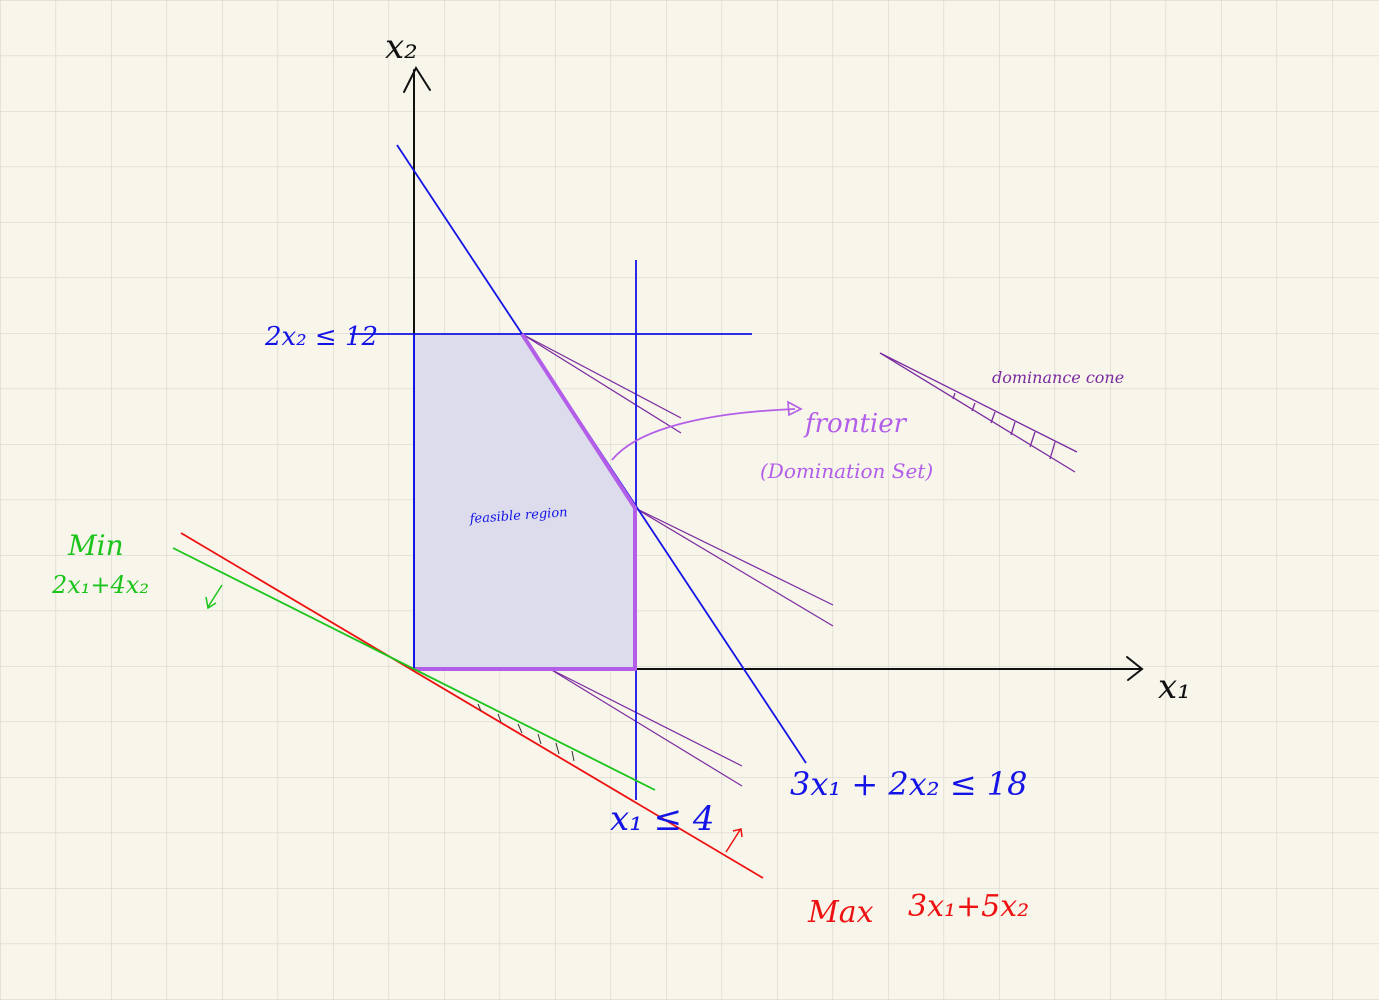 The width and height of the screenshot is (1379, 1000). Describe the element at coordinates (1174, 687) in the screenshot. I see `x1-axis-label: x₁` at that location.